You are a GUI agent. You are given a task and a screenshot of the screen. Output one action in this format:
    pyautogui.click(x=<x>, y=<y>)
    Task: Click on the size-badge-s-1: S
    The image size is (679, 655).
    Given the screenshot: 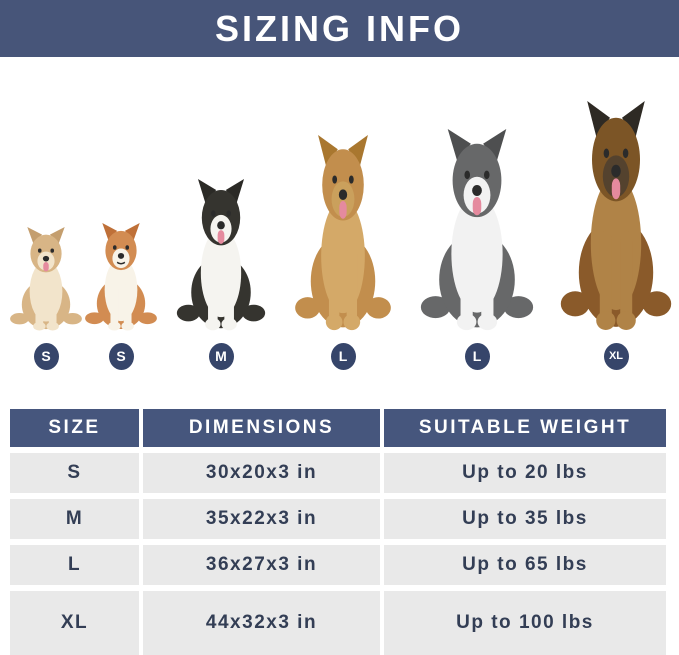 What is the action you would take?
    pyautogui.click(x=121, y=356)
    